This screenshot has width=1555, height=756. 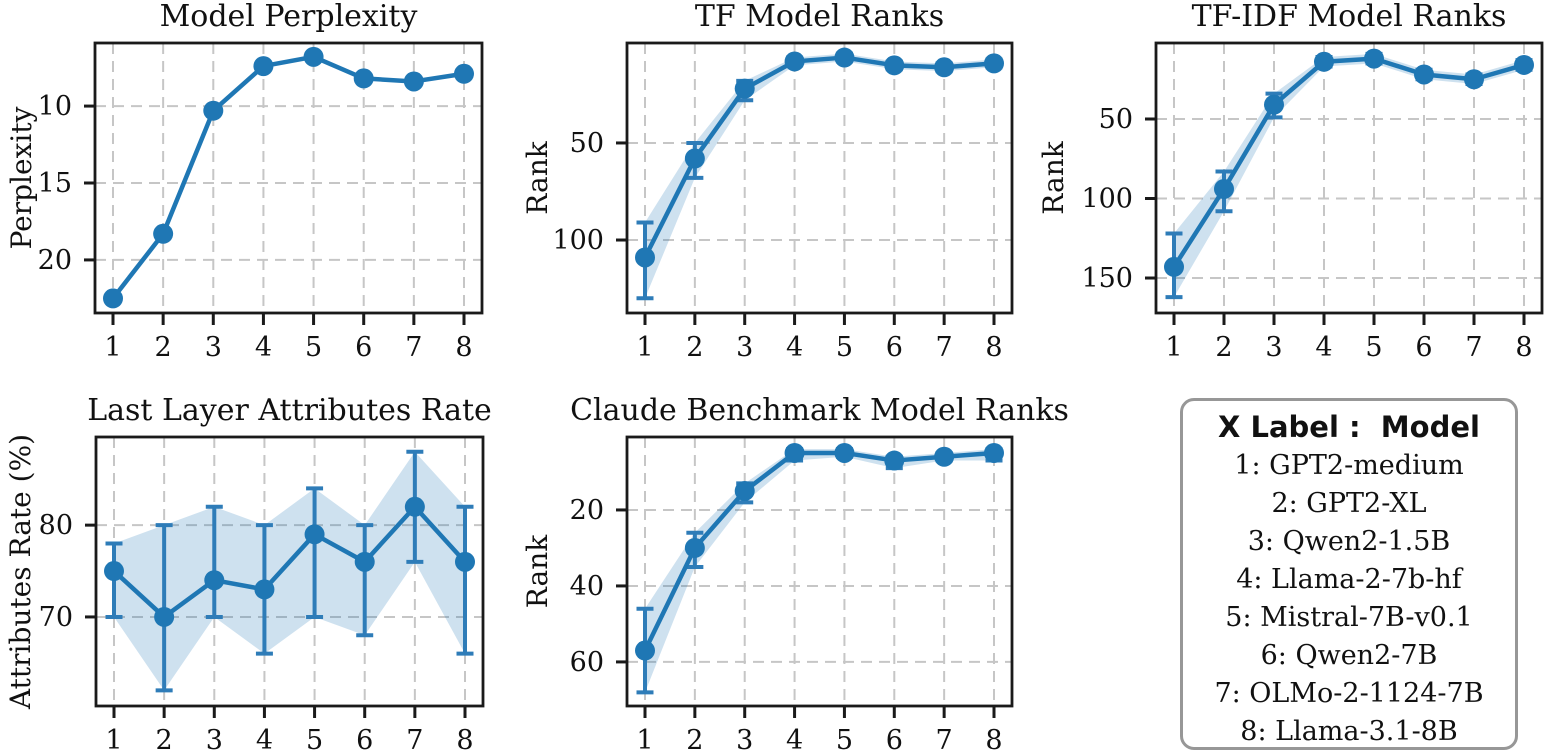 What do you see at coordinates (1349, 541) in the screenshot?
I see `legend-item: 3: Qwen2-1.5B` at bounding box center [1349, 541].